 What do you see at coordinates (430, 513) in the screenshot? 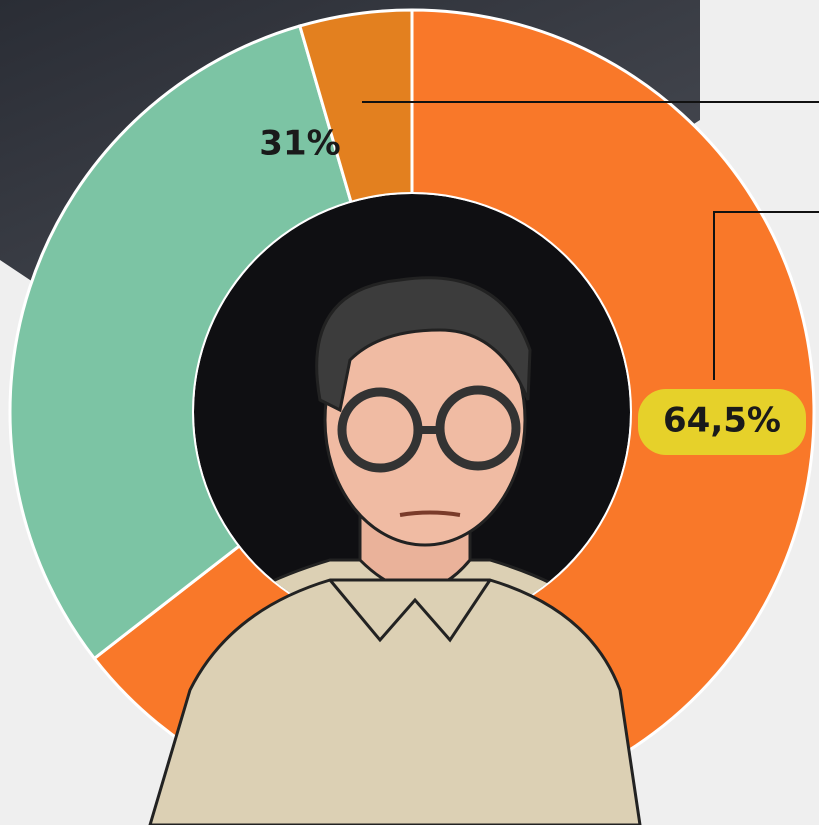
I see `mouth` at bounding box center [430, 513].